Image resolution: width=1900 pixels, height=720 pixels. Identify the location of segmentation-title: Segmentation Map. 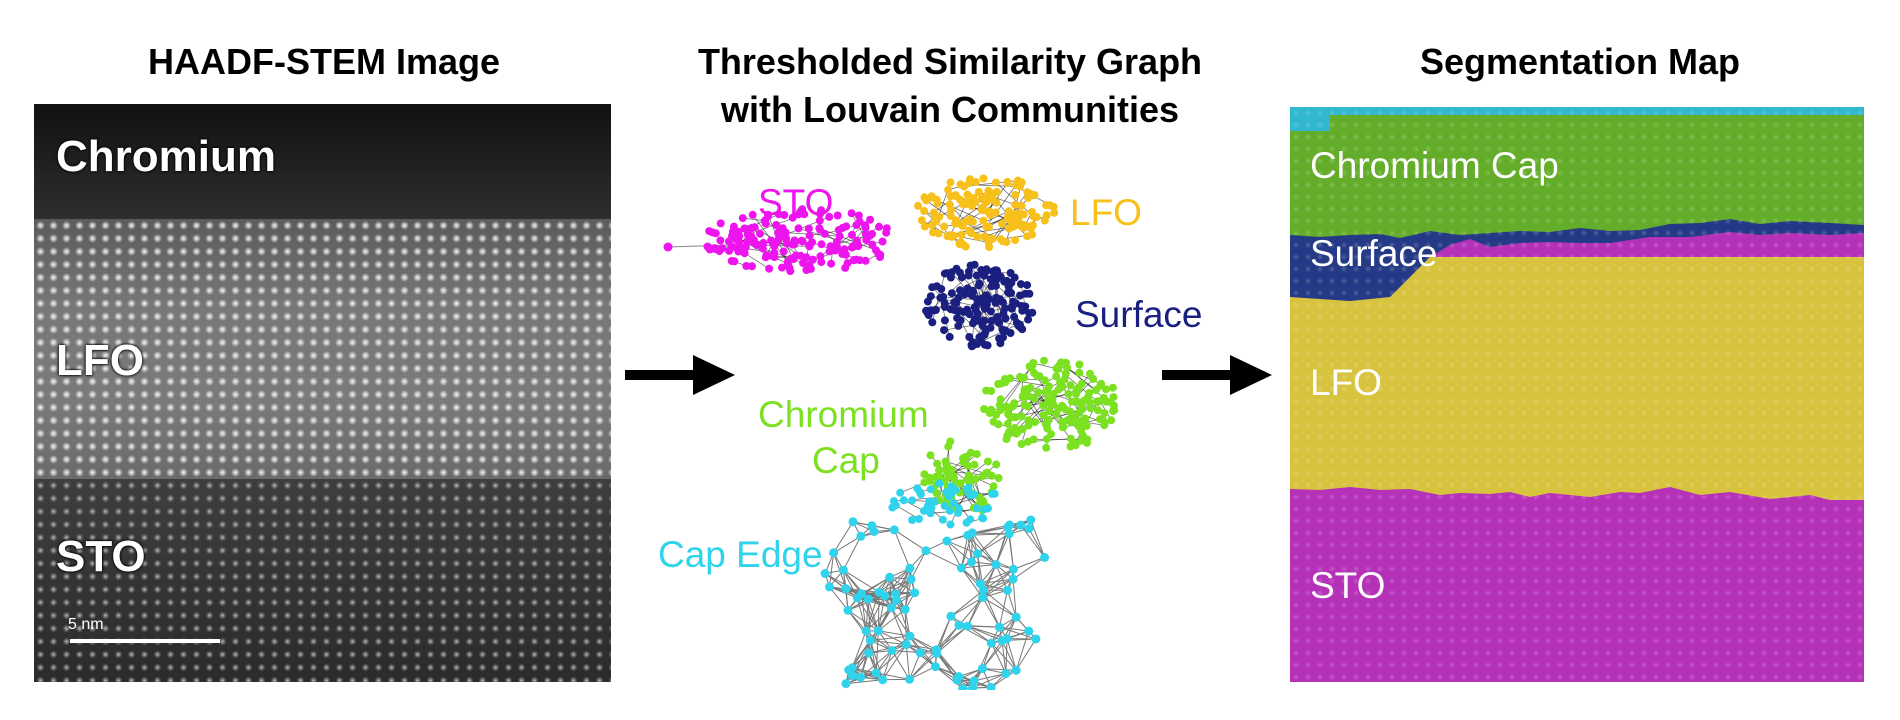
(1580, 61).